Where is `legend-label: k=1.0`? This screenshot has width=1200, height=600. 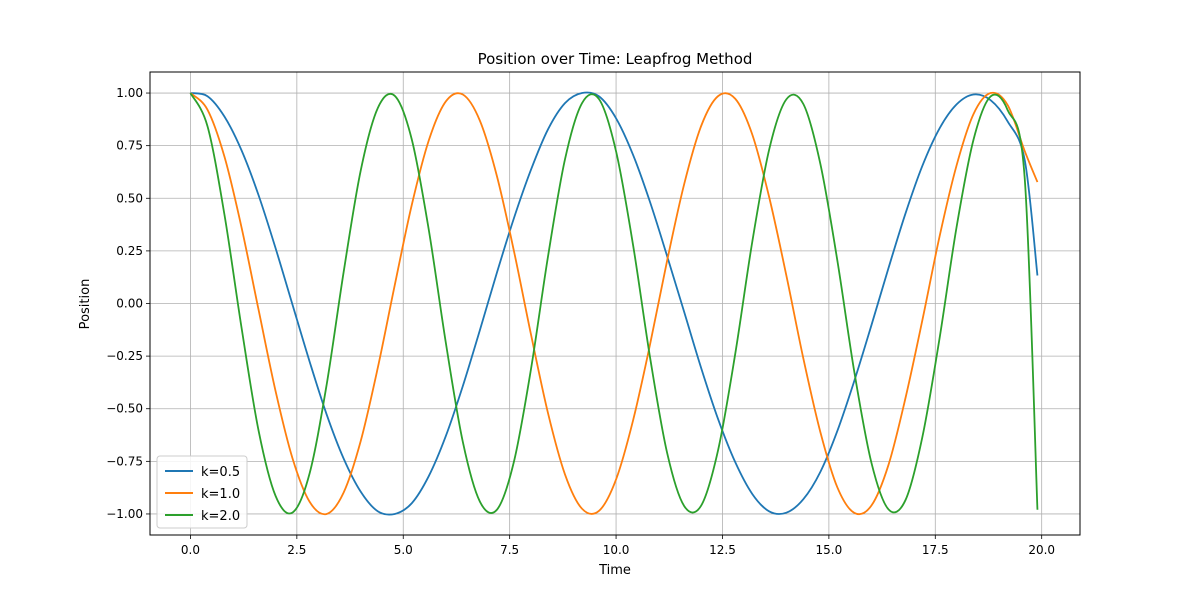 legend-label: k=1.0 is located at coordinates (220, 494).